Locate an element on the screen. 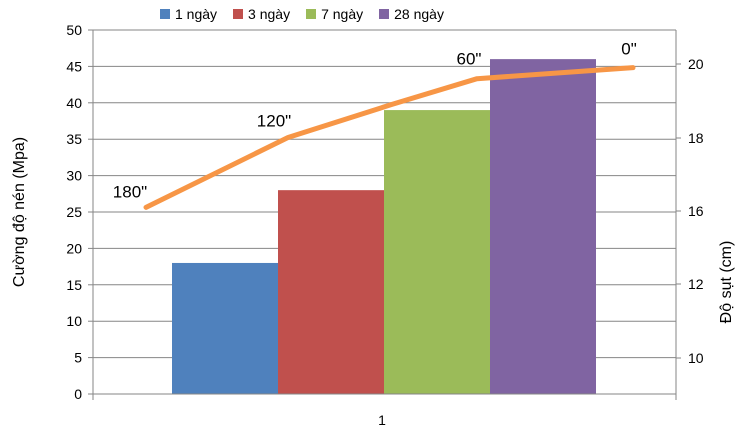  legend-item-28-ngay: 28 ngày is located at coordinates (411, 14).